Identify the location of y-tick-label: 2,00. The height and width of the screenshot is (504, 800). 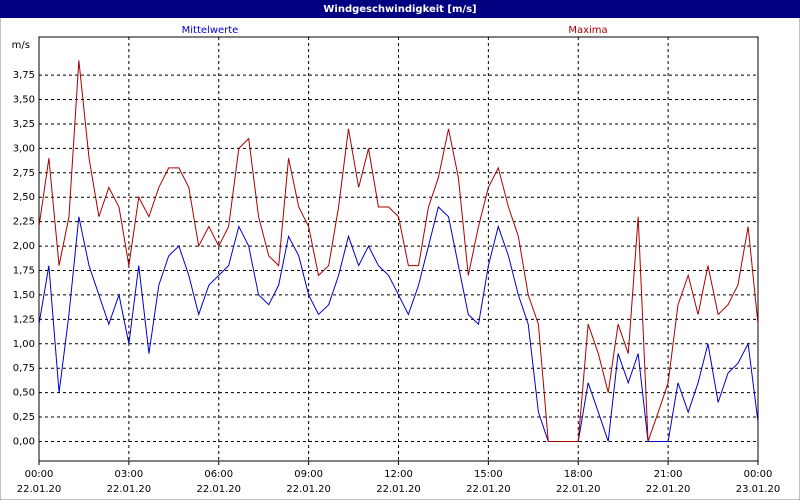
(24, 246).